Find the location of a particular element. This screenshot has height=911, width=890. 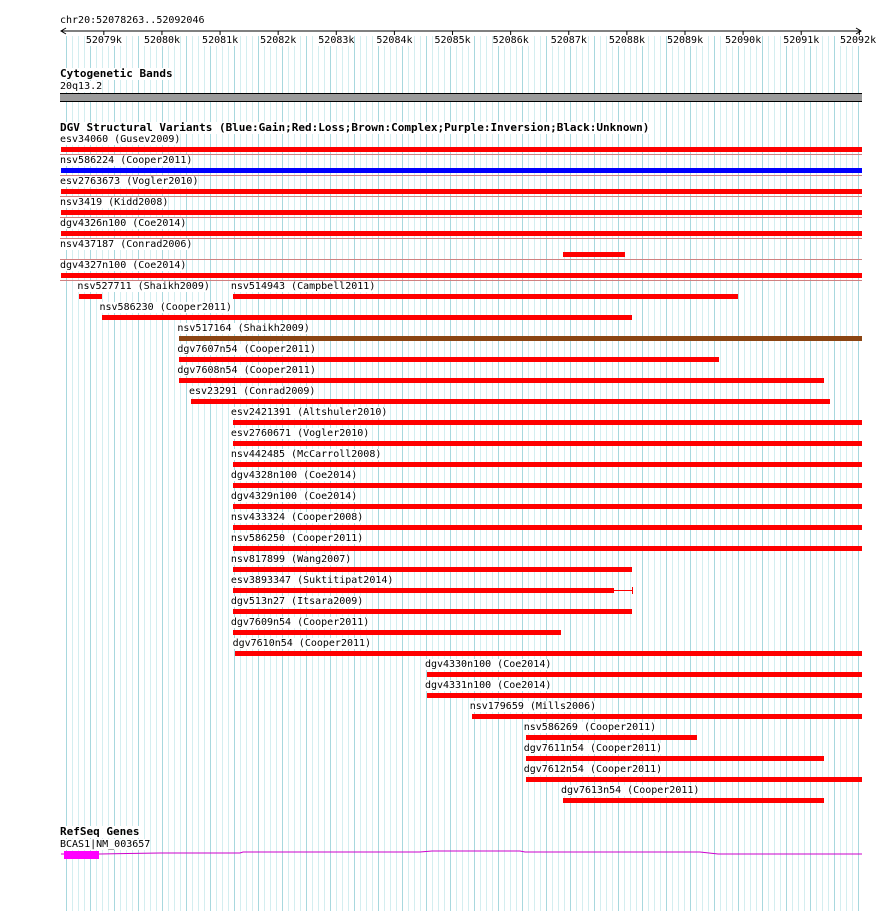

dgv-variant-label: nsv433324 (Cooper2008) is located at coordinates (297, 517).